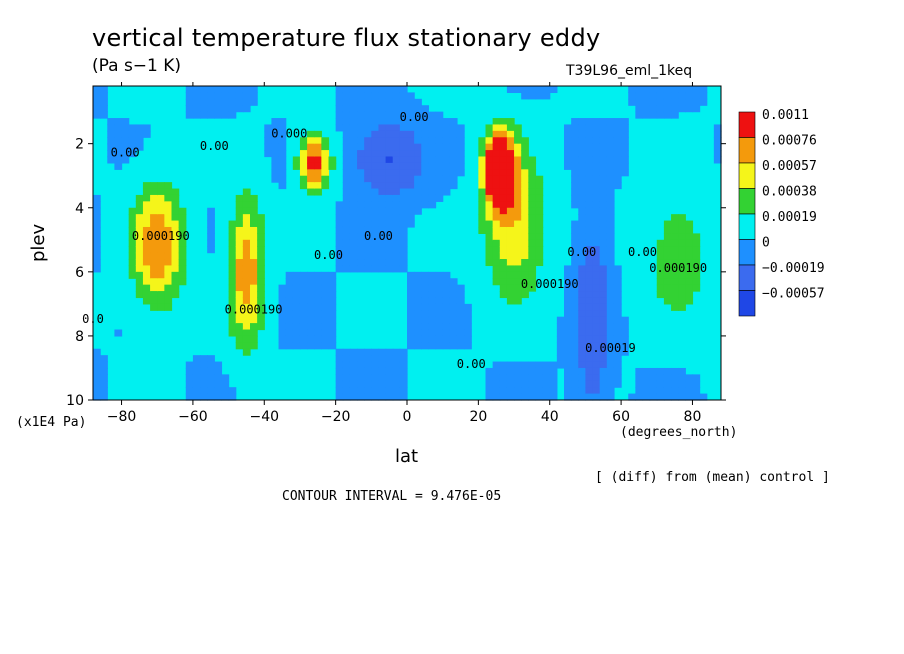 The height and width of the screenshot is (654, 904). What do you see at coordinates (678, 268) in the screenshot?
I see `contour-label: 0.000190` at bounding box center [678, 268].